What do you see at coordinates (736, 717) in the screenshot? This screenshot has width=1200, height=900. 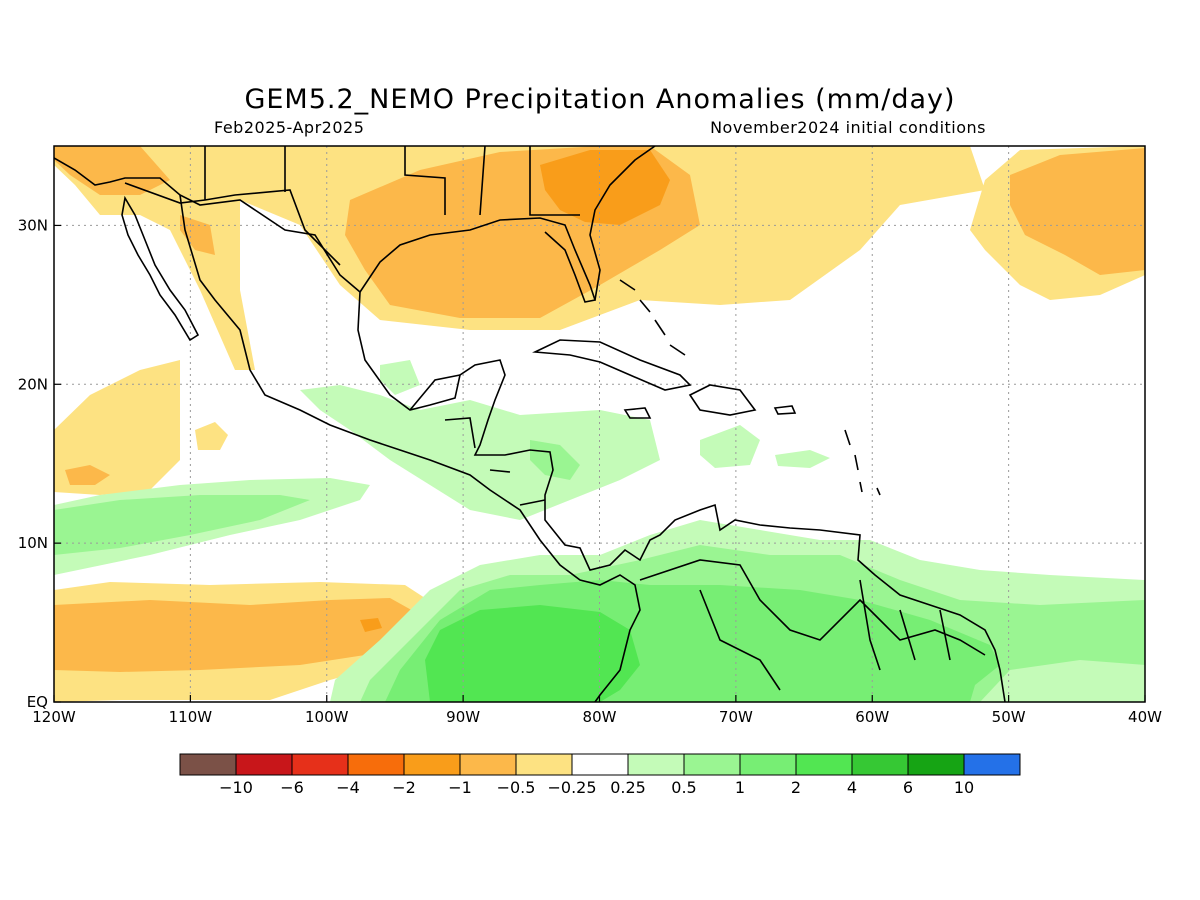 I see `x-tick-label: 70W` at bounding box center [736, 717].